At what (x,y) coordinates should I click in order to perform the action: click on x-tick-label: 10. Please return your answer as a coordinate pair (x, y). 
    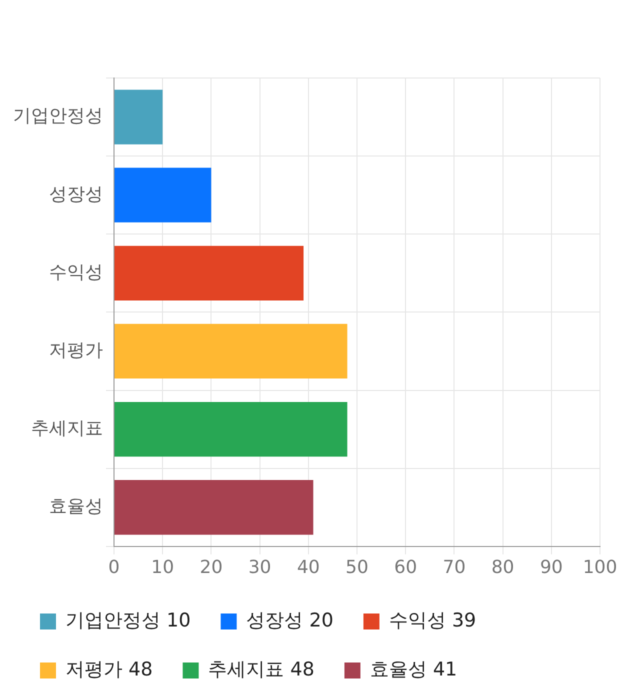
    Looking at the image, I should click on (162, 567).